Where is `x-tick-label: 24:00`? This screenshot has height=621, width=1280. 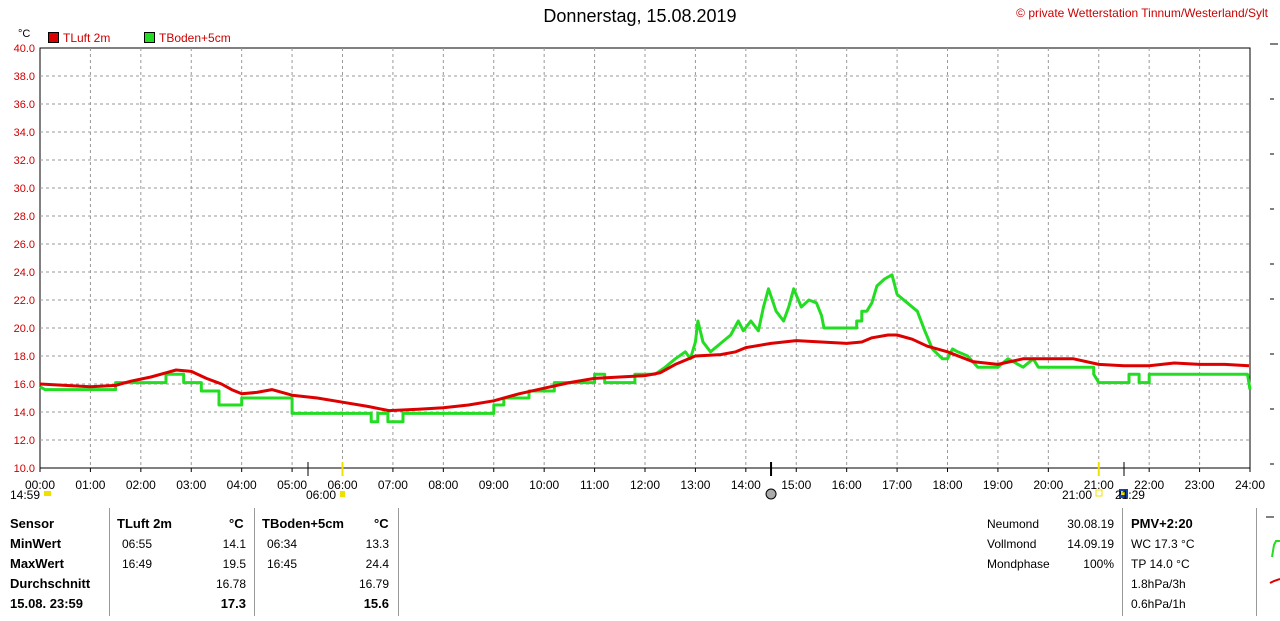 x-tick-label: 24:00 is located at coordinates (1250, 485).